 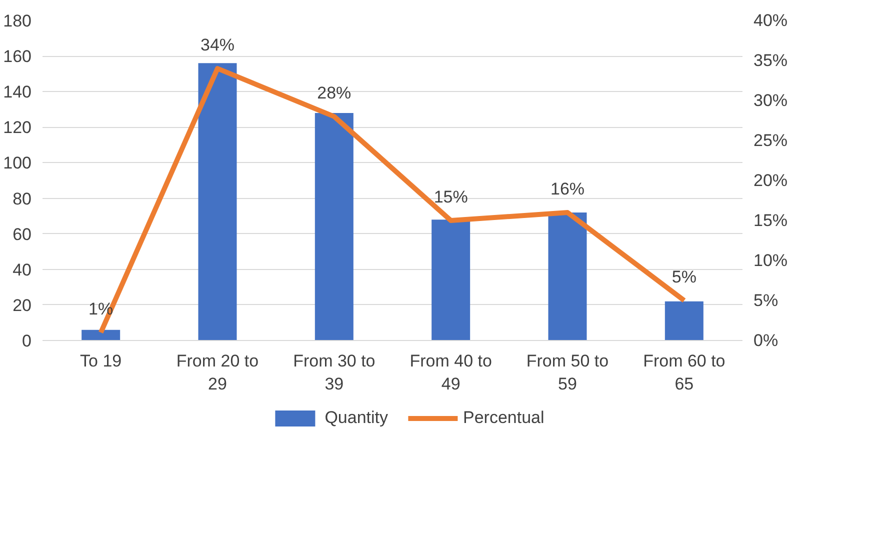 What do you see at coordinates (771, 180) in the screenshot?
I see `y2-tick-label: 20%` at bounding box center [771, 180].